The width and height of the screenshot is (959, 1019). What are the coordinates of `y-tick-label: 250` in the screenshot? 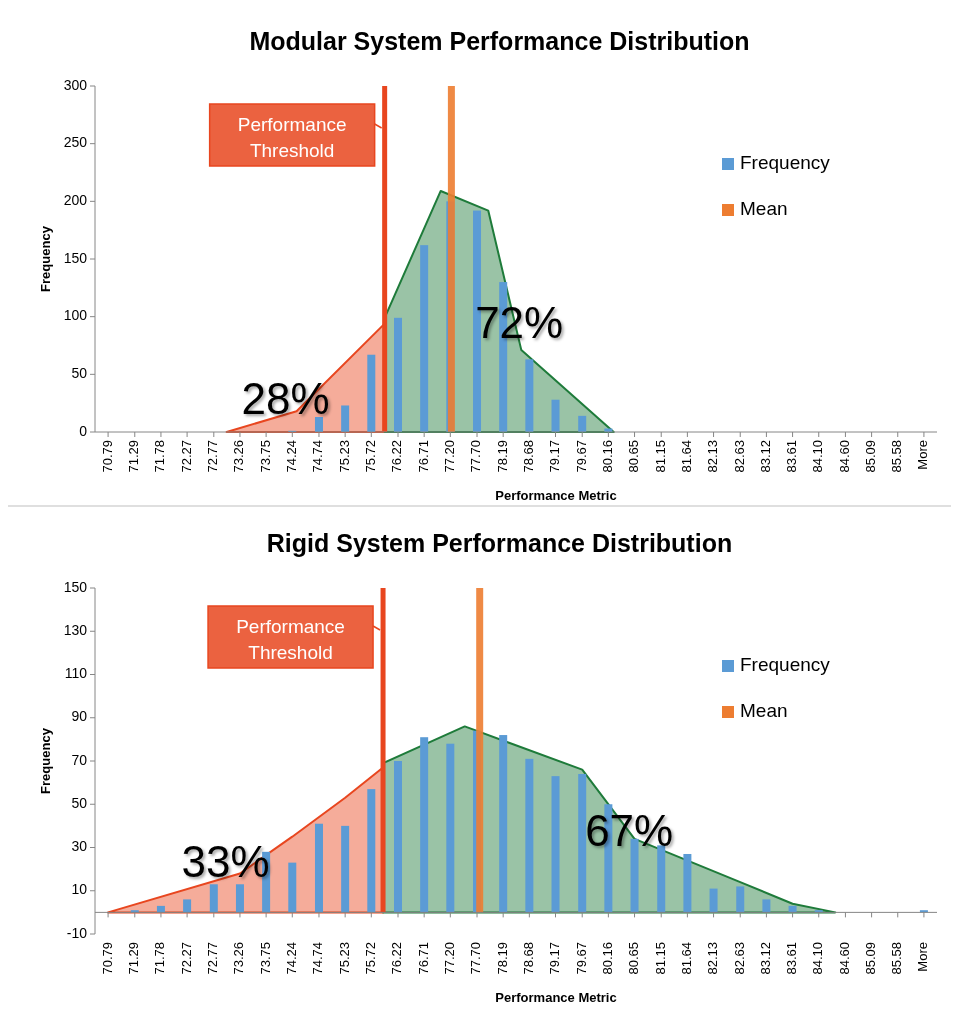 It's located at (75, 142).